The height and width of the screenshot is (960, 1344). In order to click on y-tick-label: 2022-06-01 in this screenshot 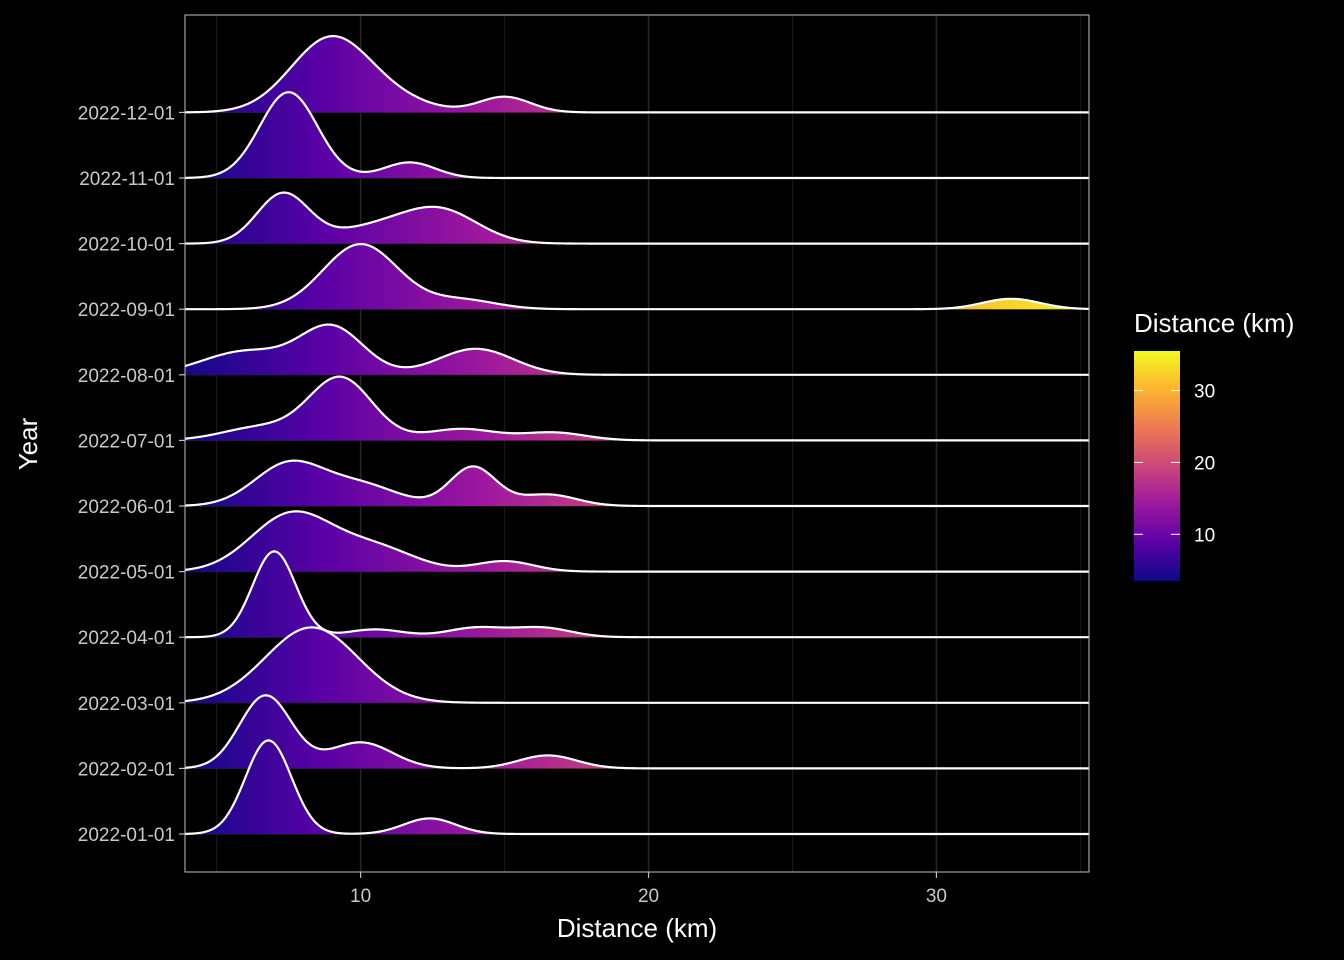, I will do `click(126, 507)`.